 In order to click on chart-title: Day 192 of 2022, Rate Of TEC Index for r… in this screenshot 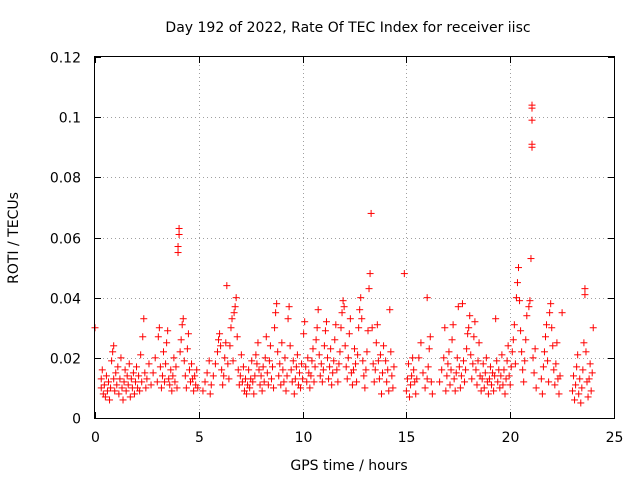, I will do `click(347, 28)`.